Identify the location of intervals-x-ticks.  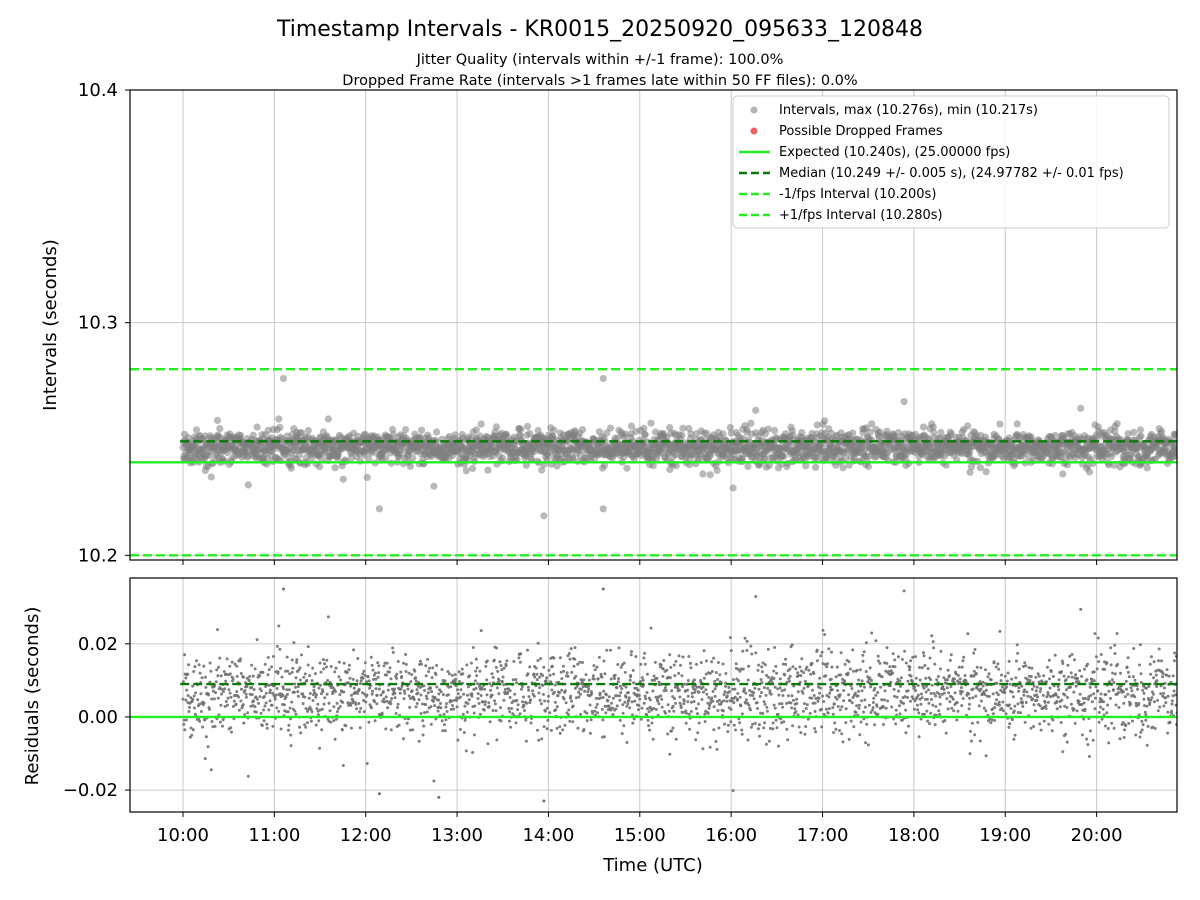
(640, 562).